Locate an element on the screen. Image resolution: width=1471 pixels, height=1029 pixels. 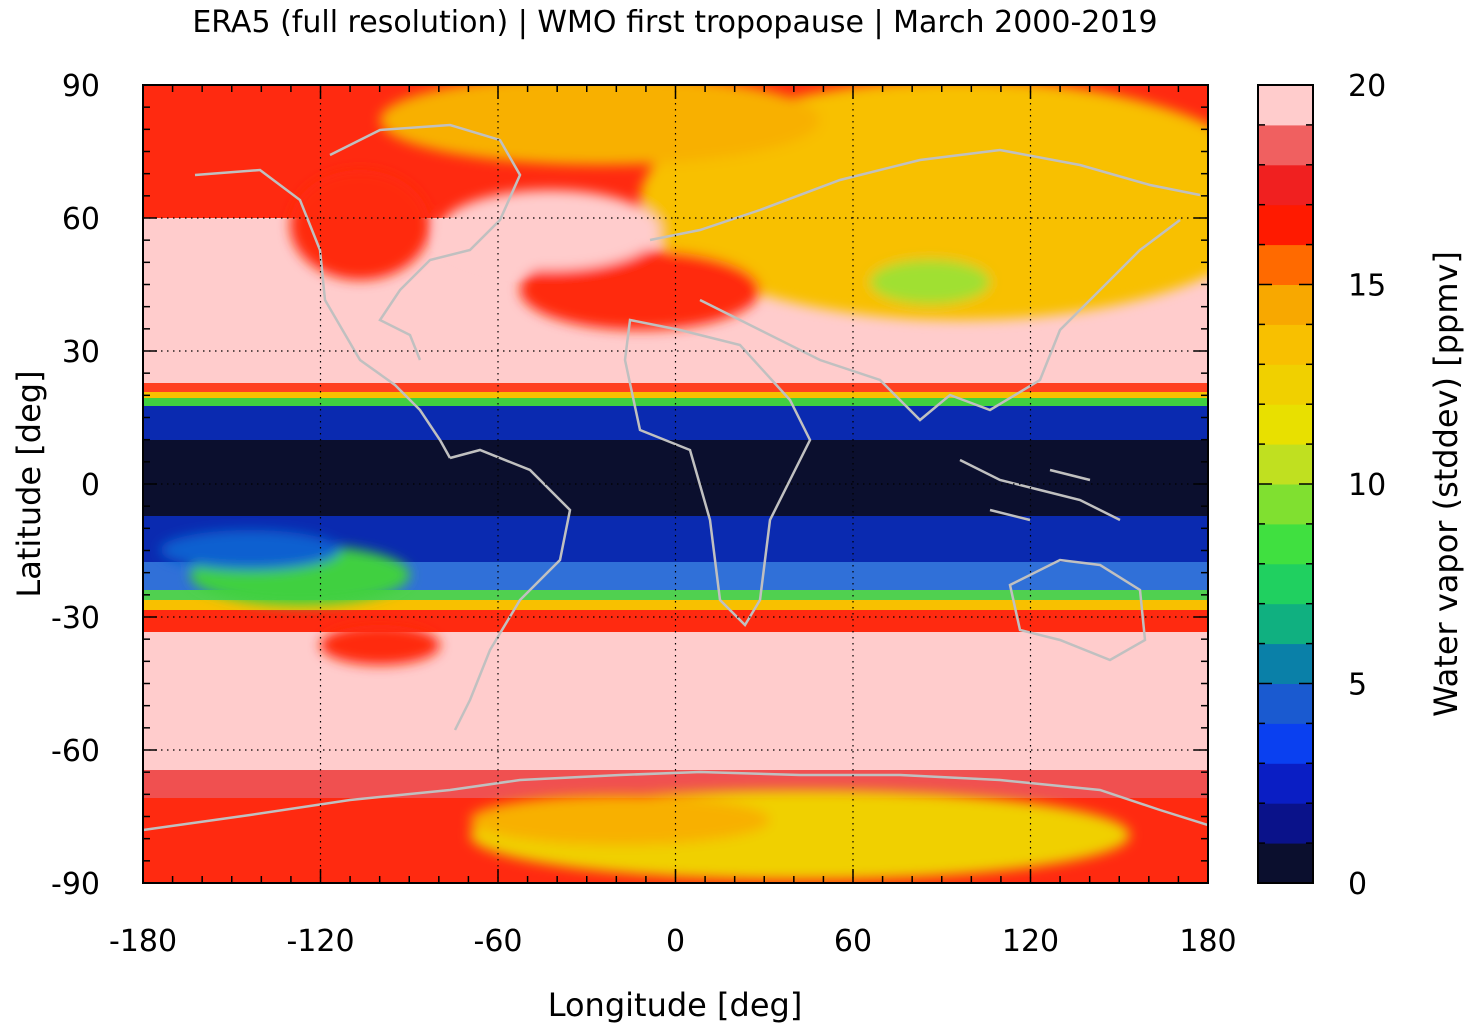
sh-red-lobe is located at coordinates (380, 645).